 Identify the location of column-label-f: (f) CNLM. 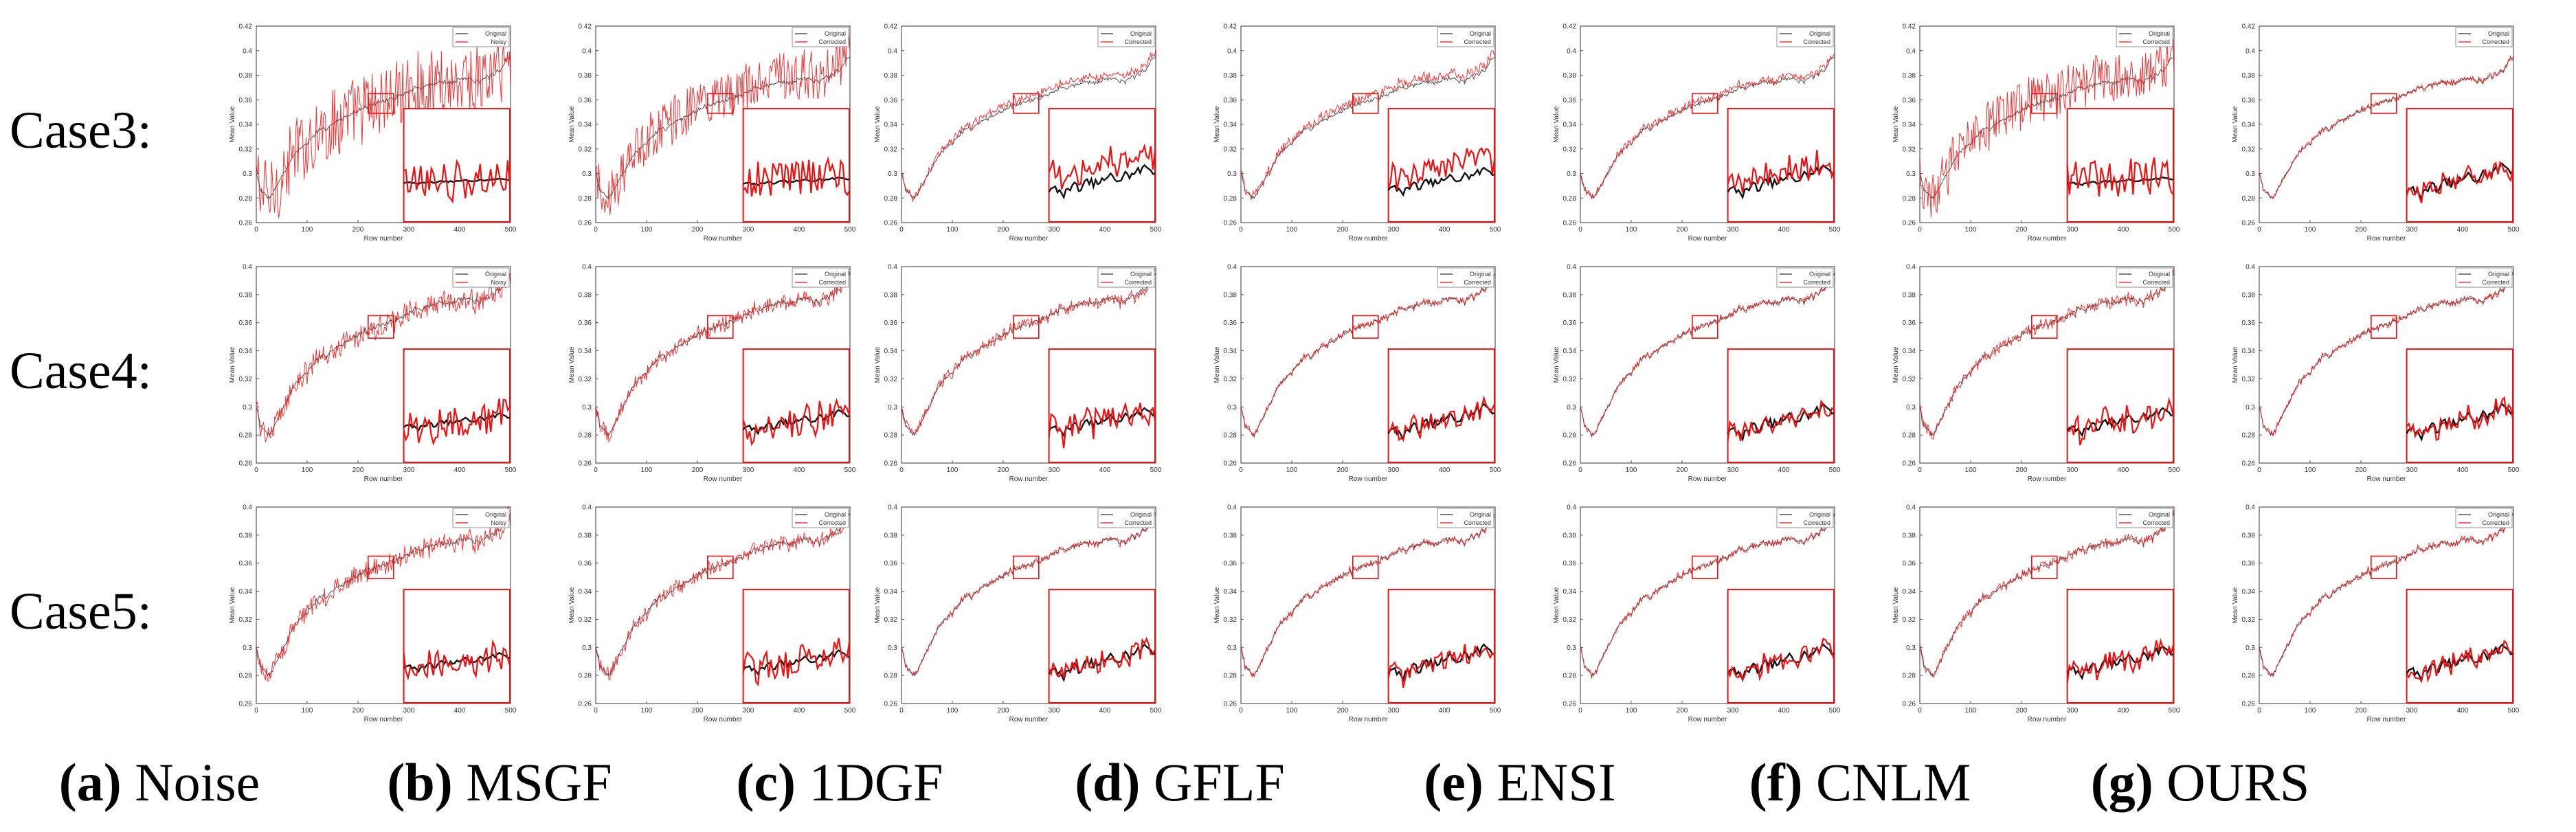
(1860, 782).